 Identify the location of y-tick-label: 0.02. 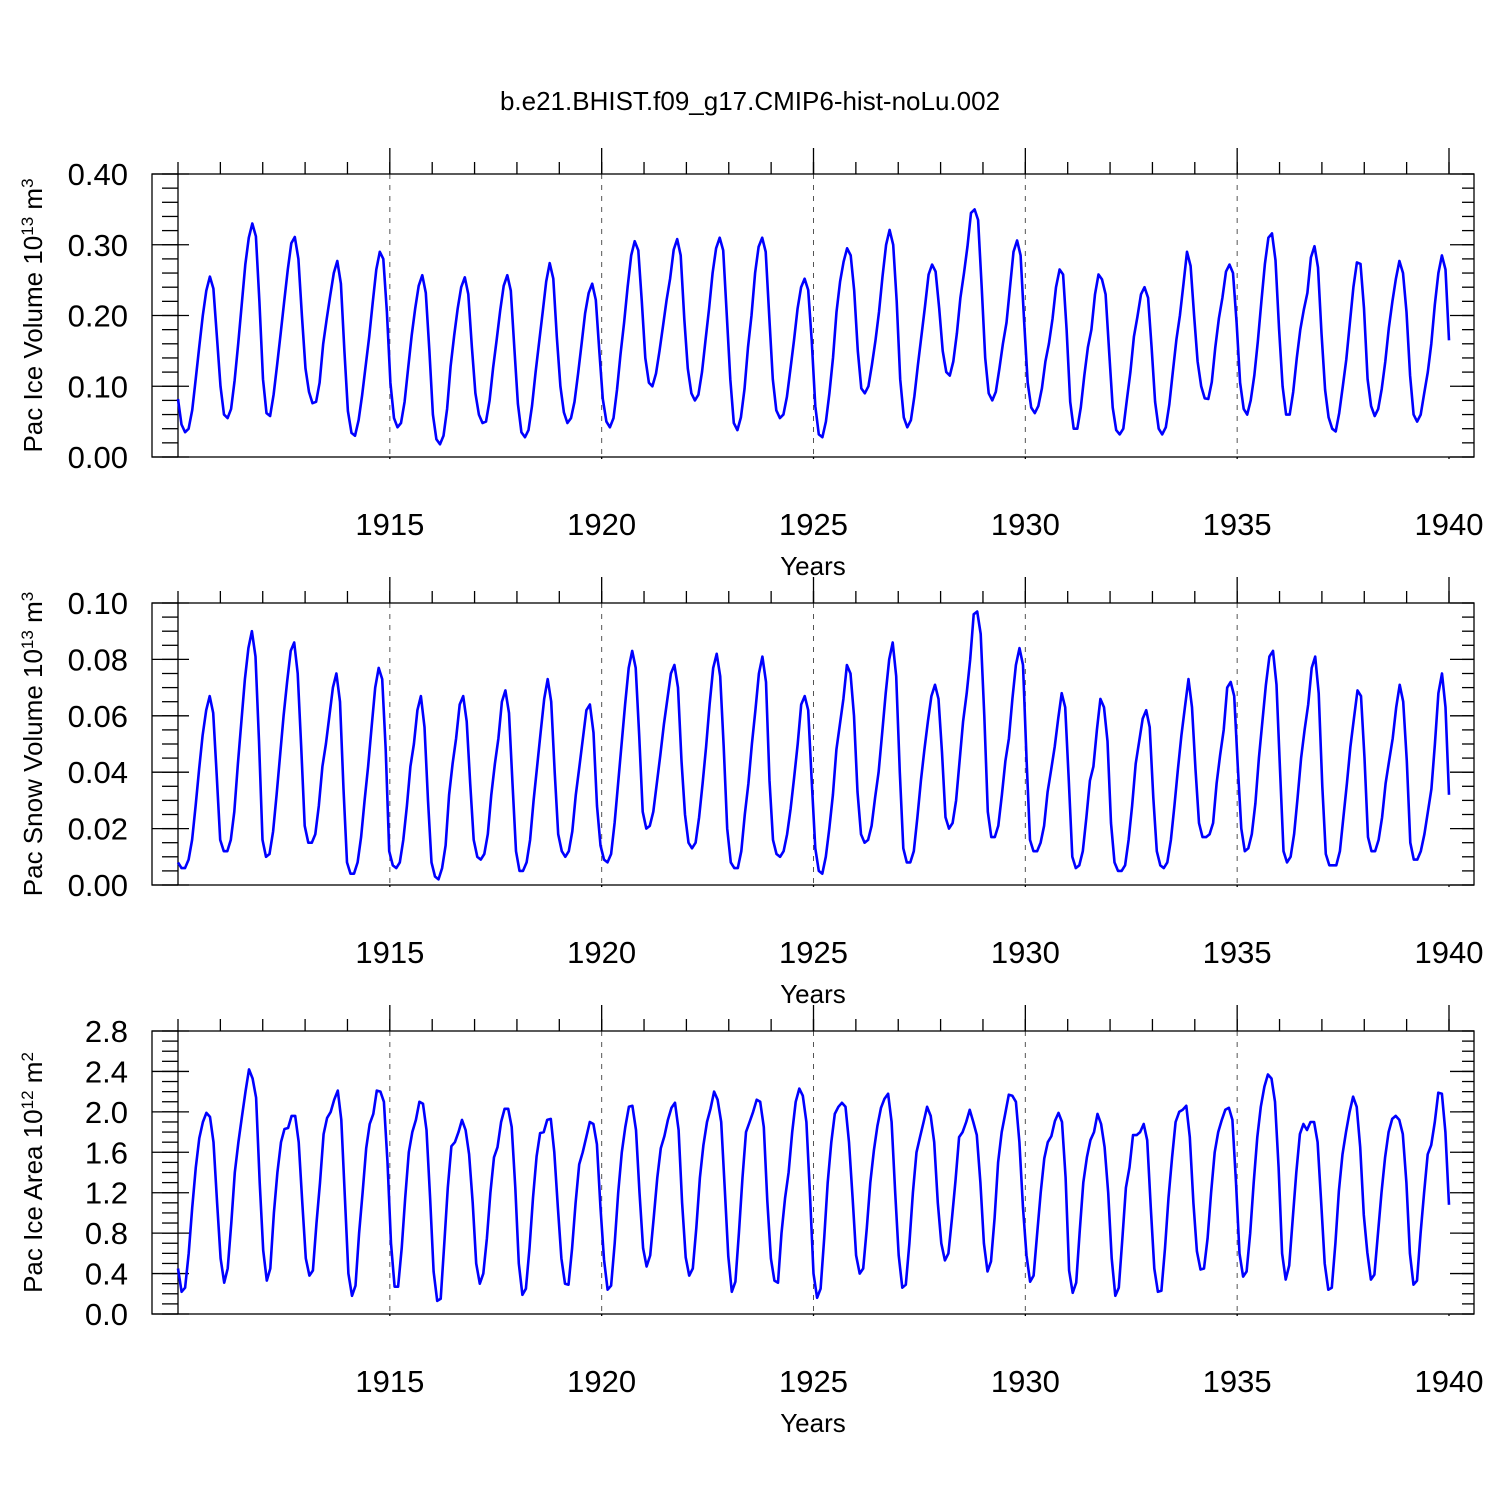
(98, 829).